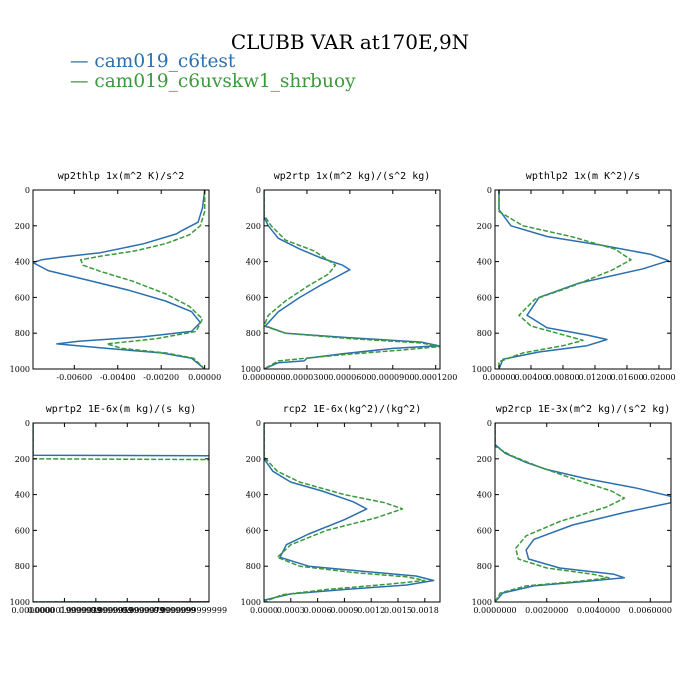 The width and height of the screenshot is (700, 700). I want to click on x-tick-label: 0.0020000, so click(546, 610).